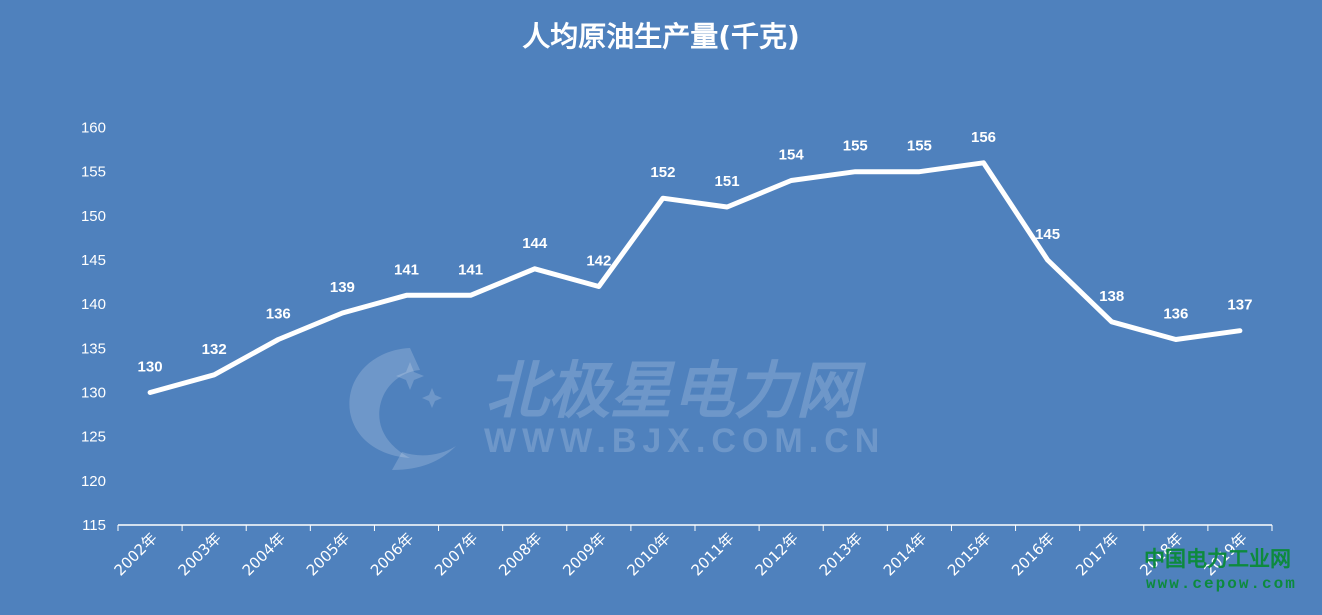  What do you see at coordinates (905, 554) in the screenshot?
I see `x-tick-label: 2014年` at bounding box center [905, 554].